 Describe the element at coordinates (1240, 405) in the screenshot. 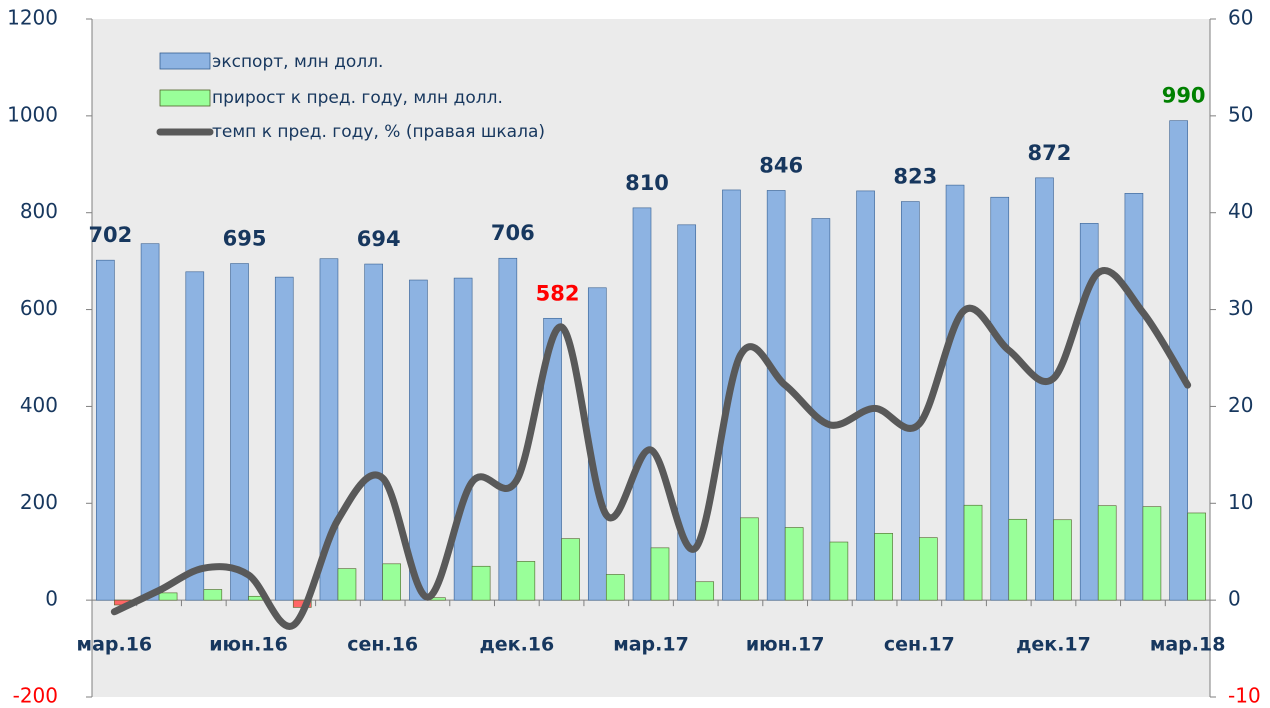

I see `y2-tick-label: 20` at that location.